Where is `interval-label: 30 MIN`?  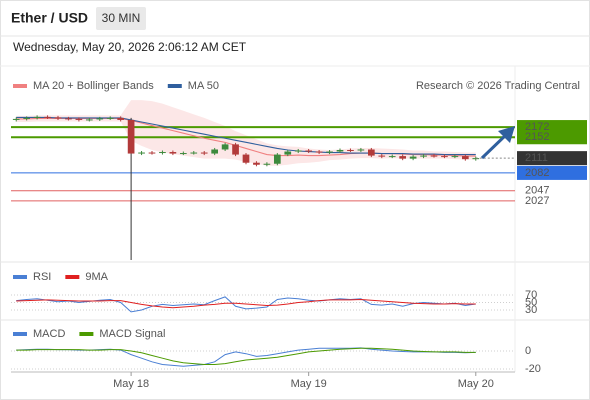
interval-label: 30 MIN is located at coordinates (121, 18).